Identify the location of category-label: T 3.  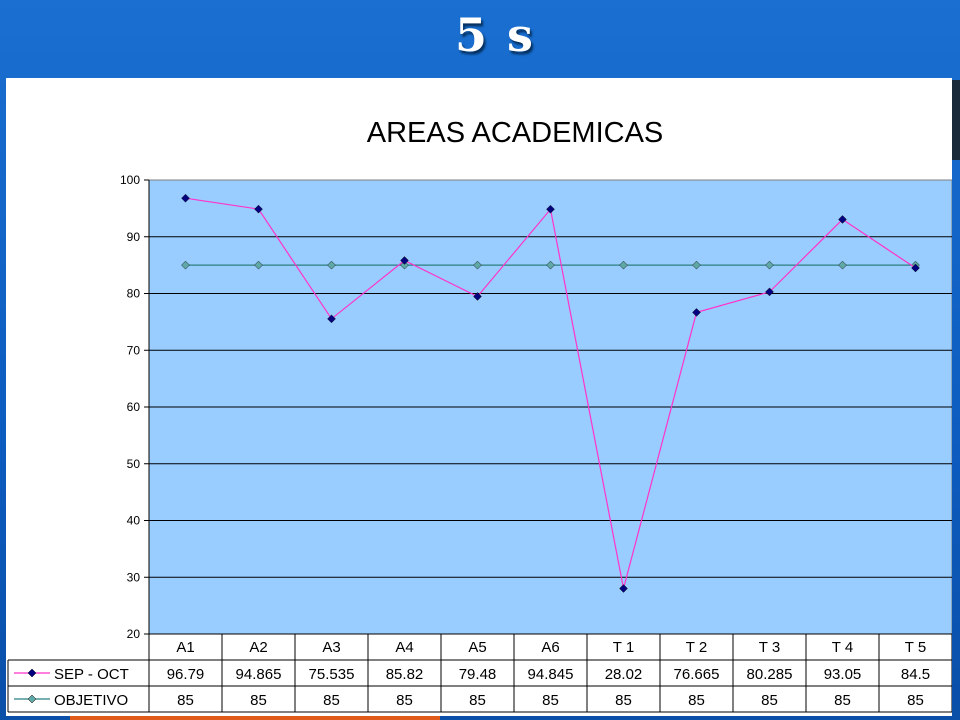
(769, 647).